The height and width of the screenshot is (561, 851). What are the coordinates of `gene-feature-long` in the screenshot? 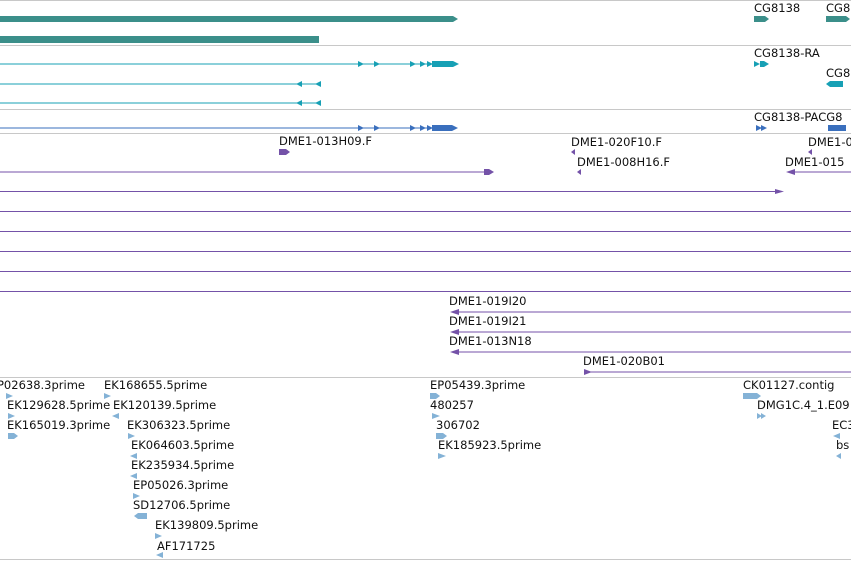 It's located at (229, 19).